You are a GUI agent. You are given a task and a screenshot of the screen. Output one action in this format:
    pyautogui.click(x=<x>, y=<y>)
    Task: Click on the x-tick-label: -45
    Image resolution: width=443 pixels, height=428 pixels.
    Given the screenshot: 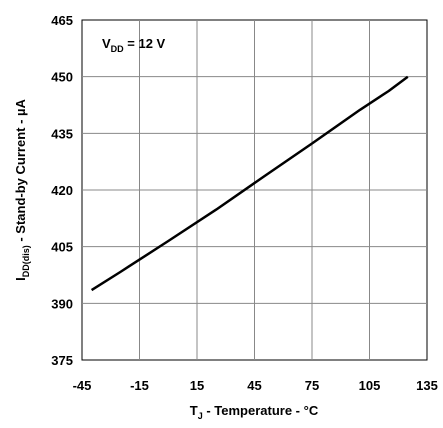 What is the action you would take?
    pyautogui.click(x=82, y=385)
    